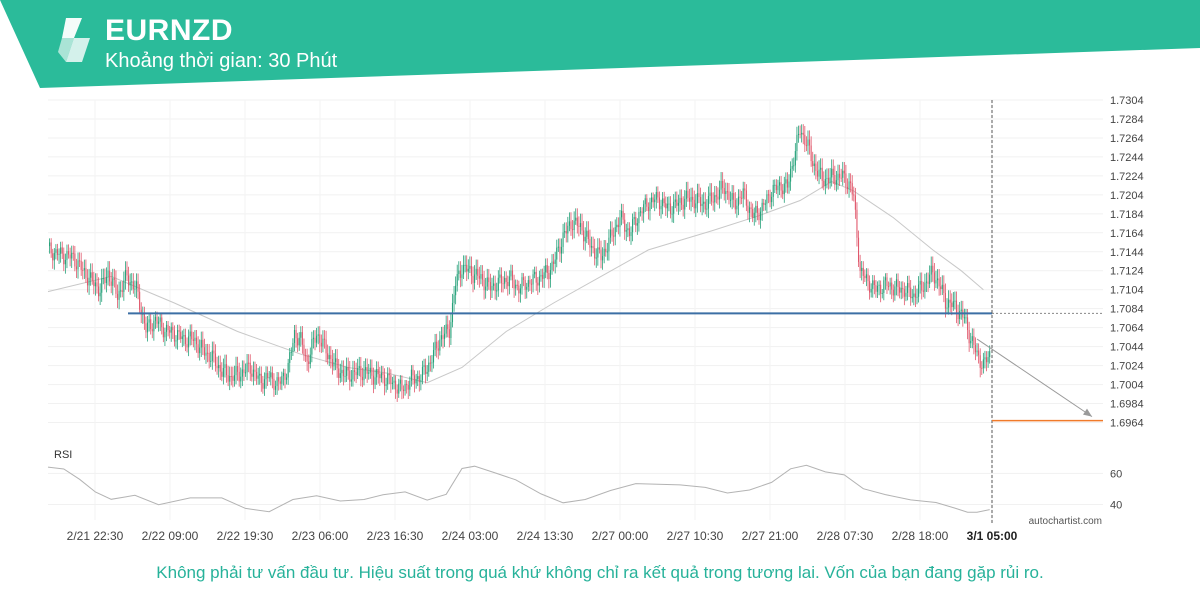  I want to click on autochartist-logo-icon, so click(74, 40).